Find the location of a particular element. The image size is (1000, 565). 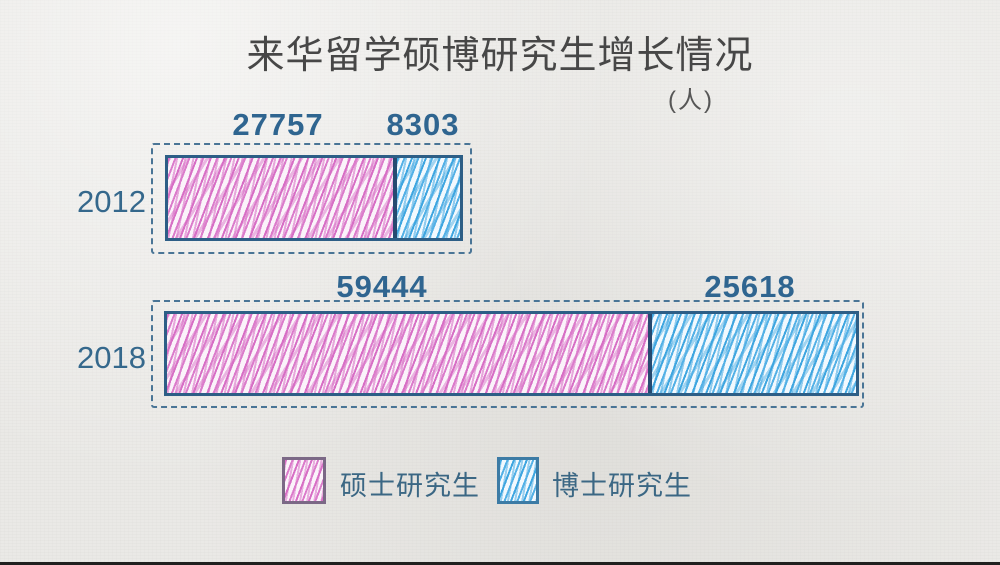

legend-swatch-master is located at coordinates (304, 480).